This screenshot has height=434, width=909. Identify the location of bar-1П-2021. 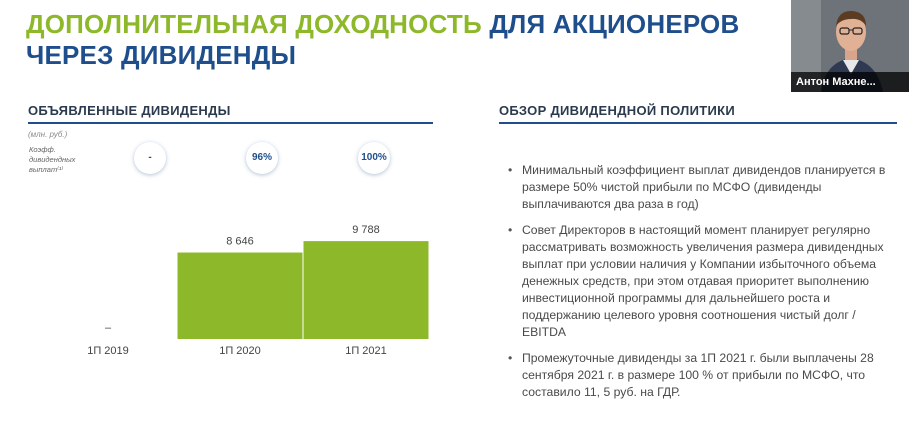
(366, 290).